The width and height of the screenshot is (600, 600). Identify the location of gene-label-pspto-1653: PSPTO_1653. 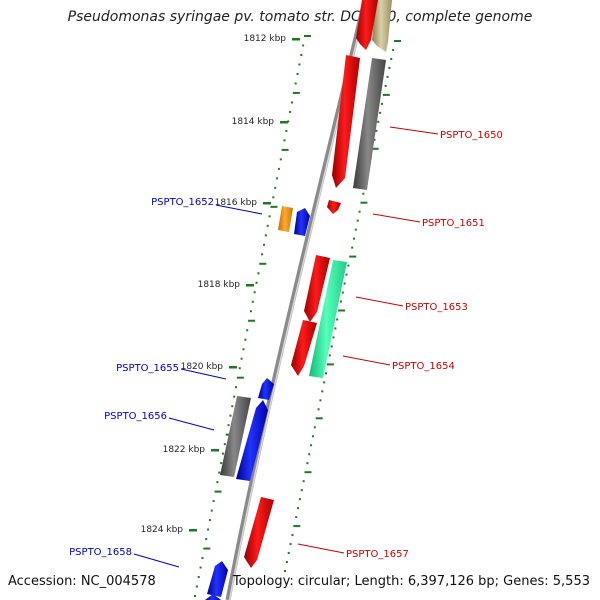
(436, 307).